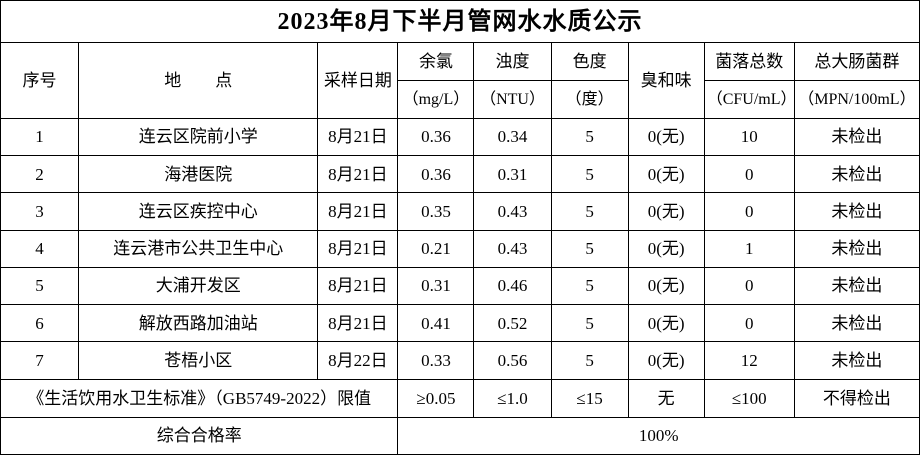 The height and width of the screenshot is (456, 920). I want to click on table-row: 2 海港医院 8月21日 0.36 0.31 5 0(无) 0 未检出, so click(460, 174).